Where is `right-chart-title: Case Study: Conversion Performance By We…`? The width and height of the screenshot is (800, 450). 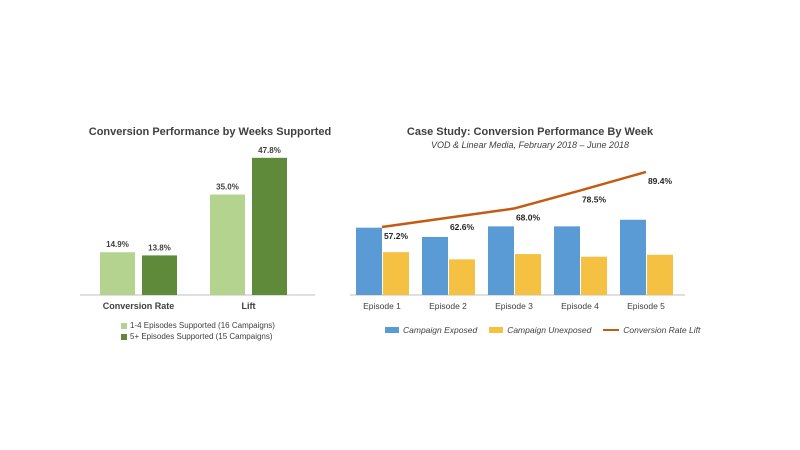
right-chart-title: Case Study: Conversion Performance By We… is located at coordinates (530, 132).